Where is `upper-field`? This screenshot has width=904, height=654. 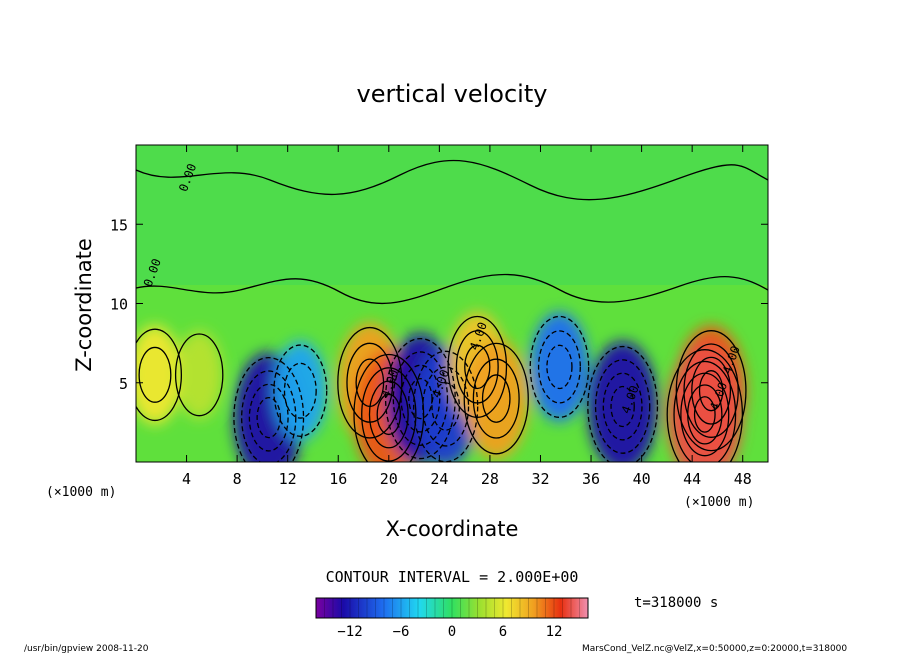 upper-field is located at coordinates (452, 215).